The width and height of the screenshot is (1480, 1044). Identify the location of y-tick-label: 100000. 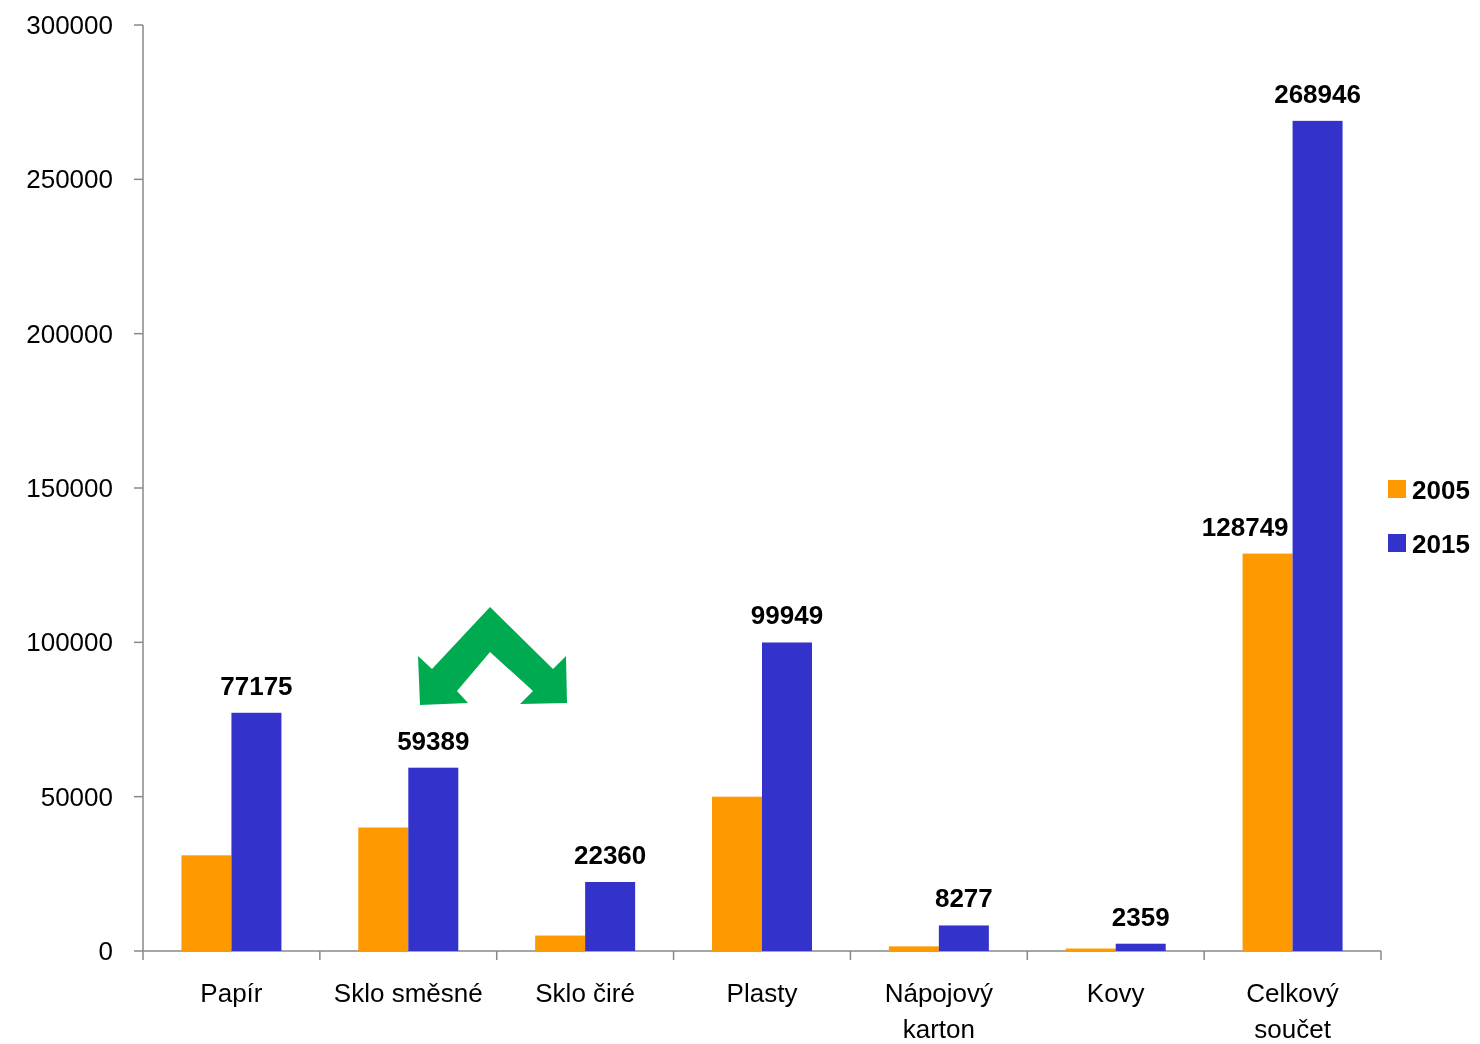
(69, 642).